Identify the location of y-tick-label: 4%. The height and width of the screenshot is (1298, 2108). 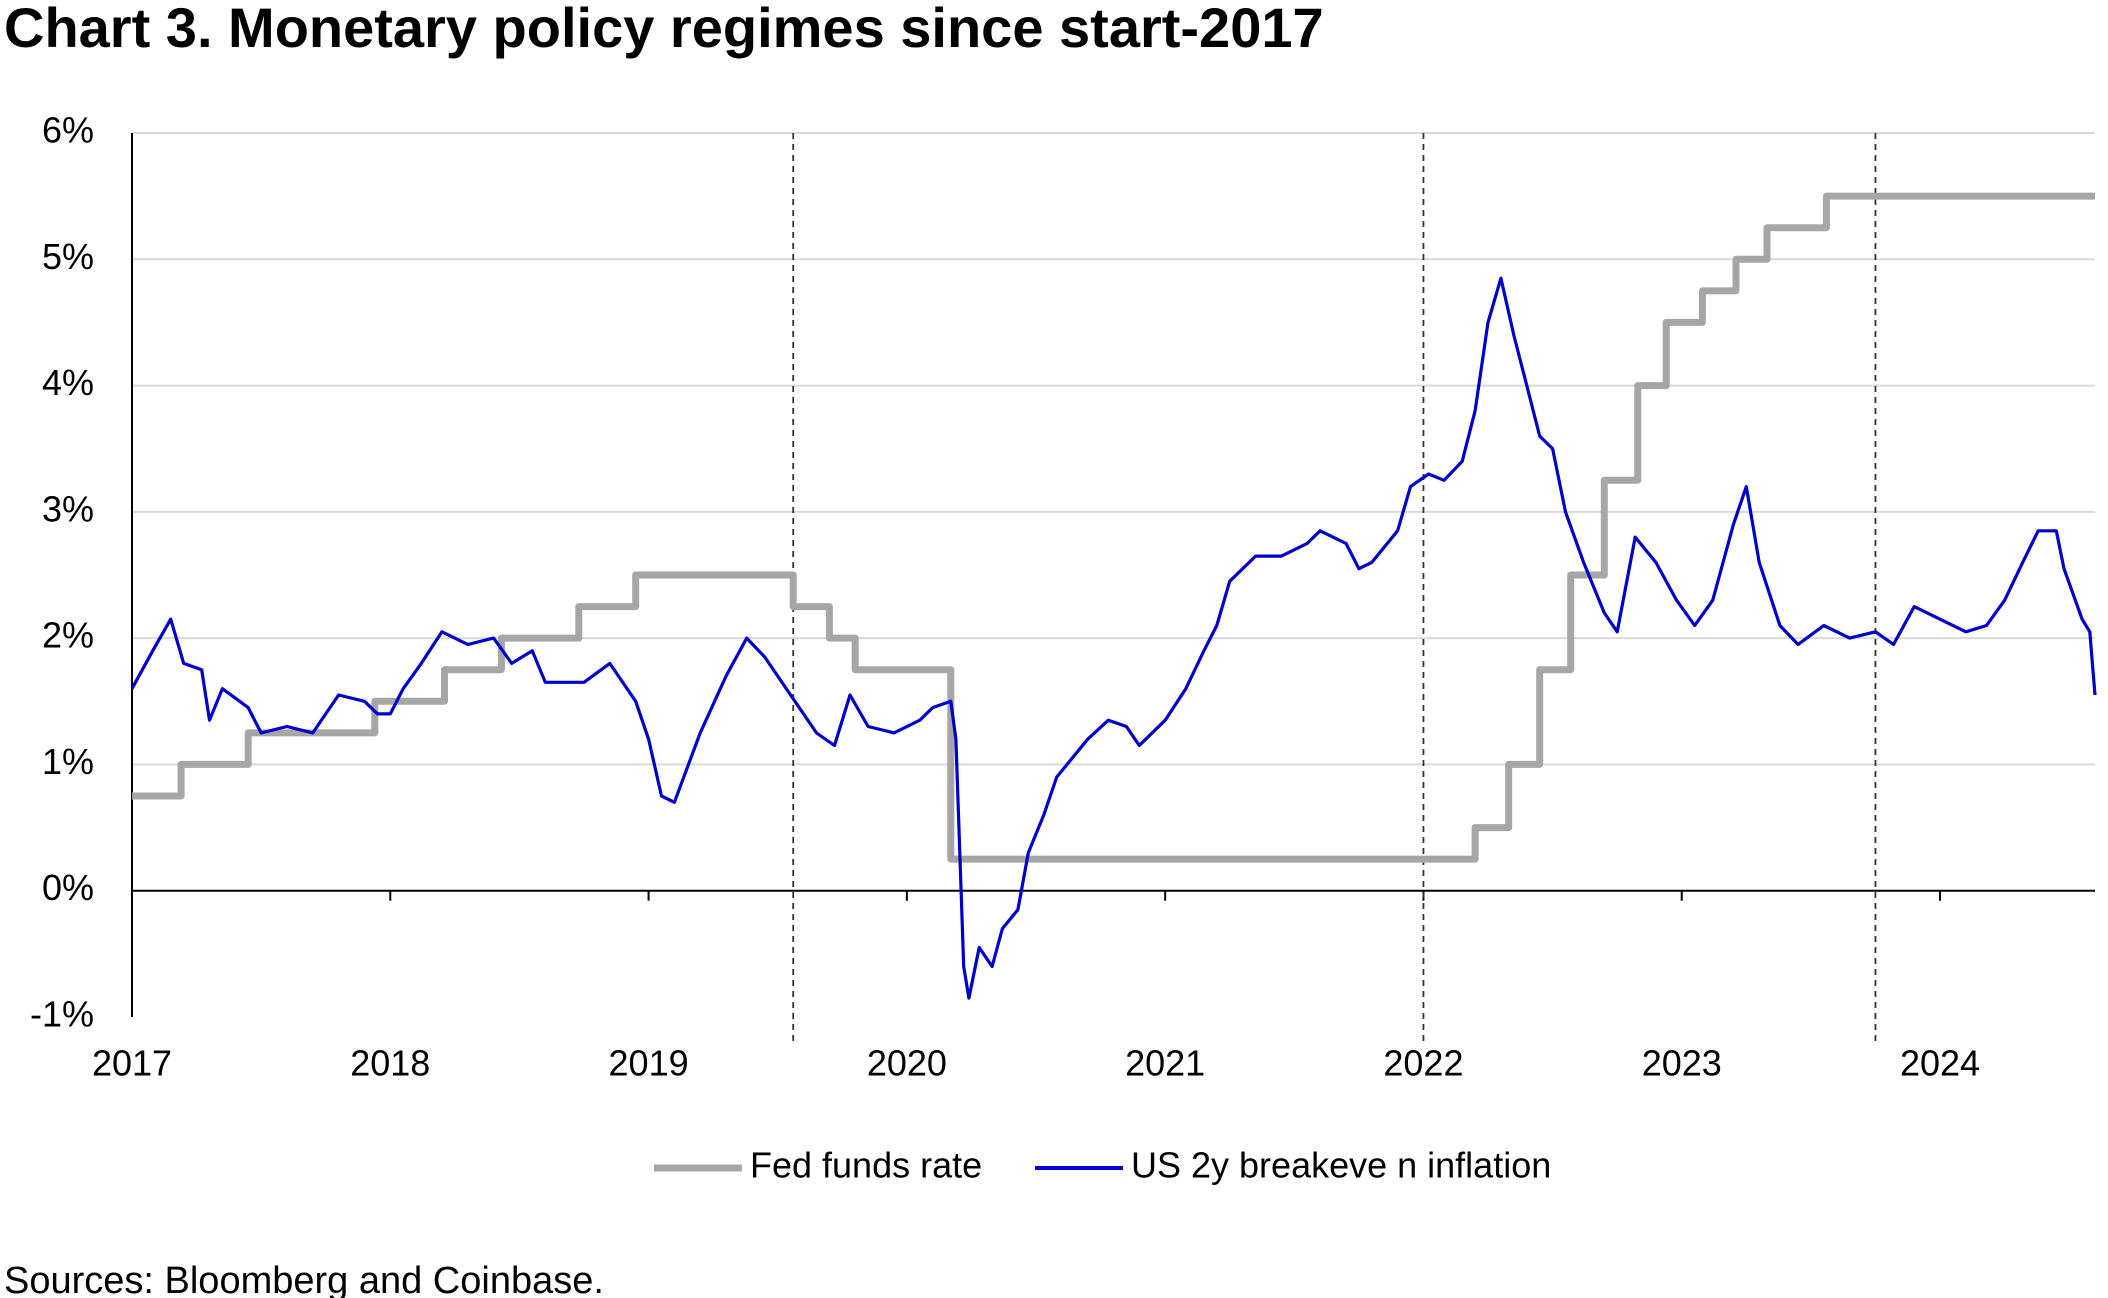
(68, 382).